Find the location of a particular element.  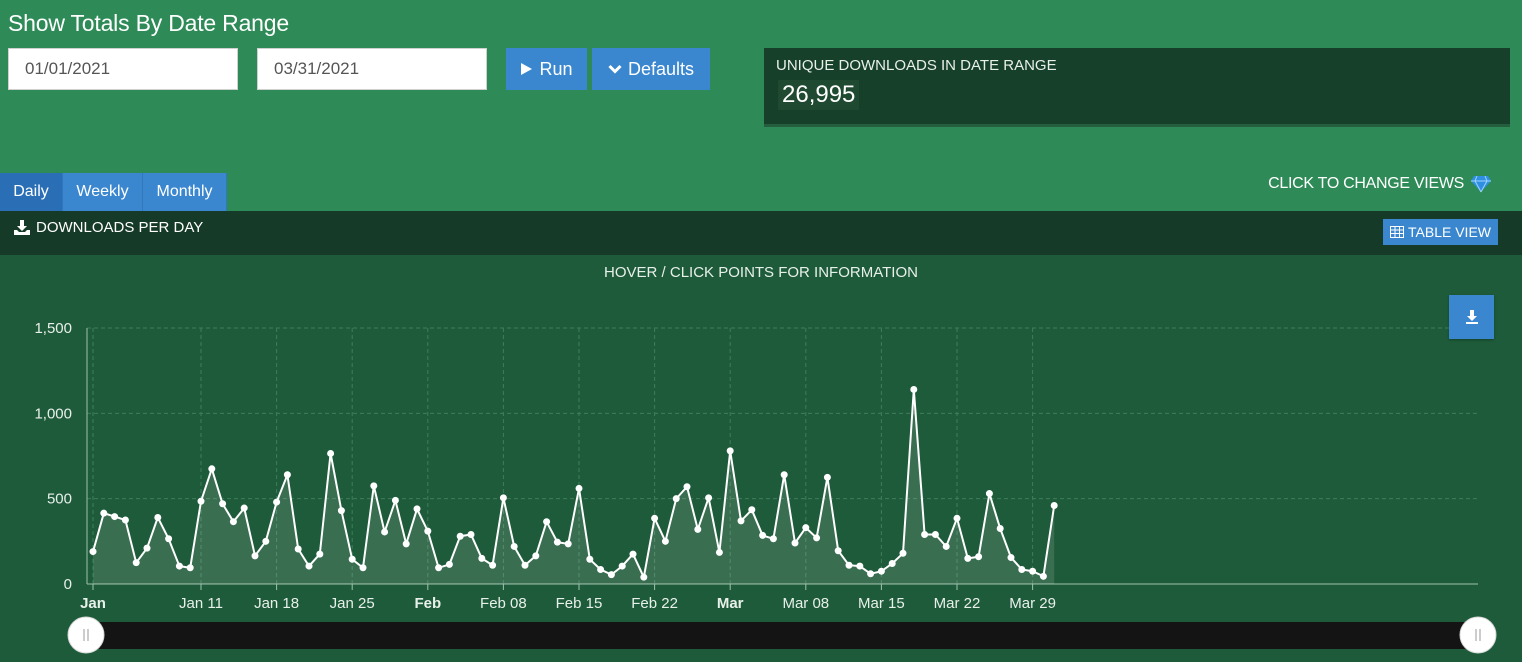

gem-icon is located at coordinates (1481, 184).